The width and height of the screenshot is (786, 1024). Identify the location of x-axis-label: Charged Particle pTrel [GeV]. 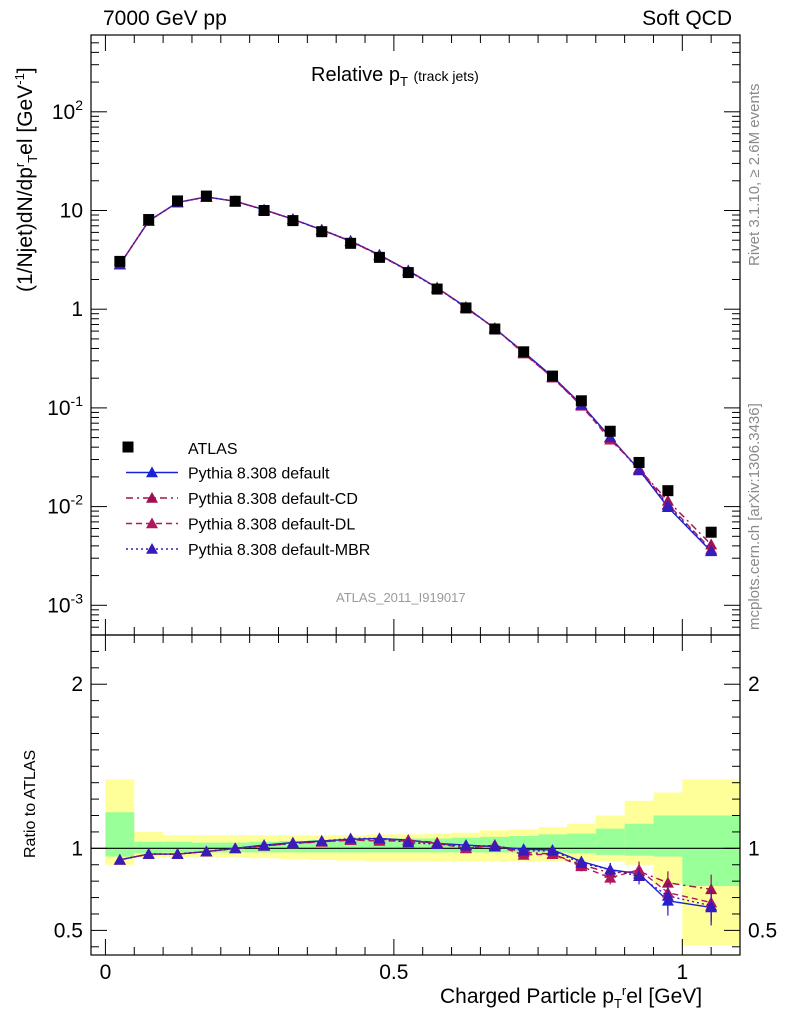
(571, 997).